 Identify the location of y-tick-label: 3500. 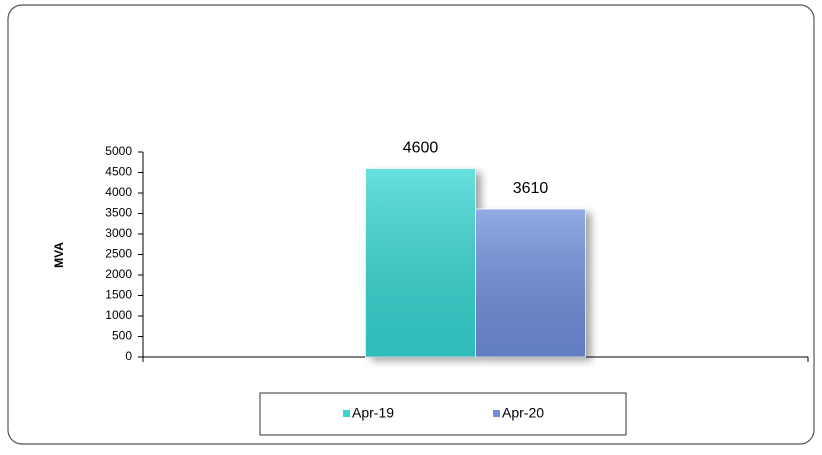
(118, 213).